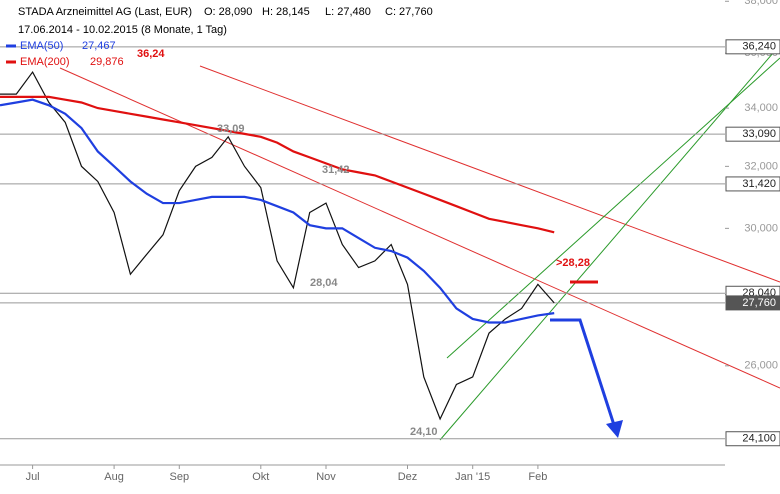  What do you see at coordinates (409, 12) in the screenshot?
I see `ohlc-label: C: 27,760` at bounding box center [409, 12].